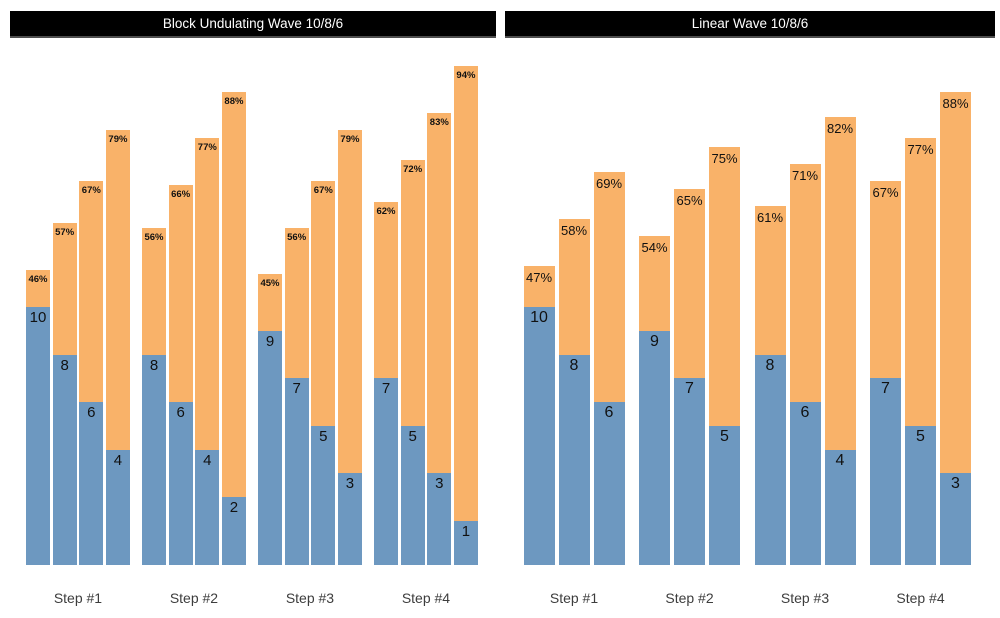  I want to click on bar-intensity-label: 47%, so click(539, 277).